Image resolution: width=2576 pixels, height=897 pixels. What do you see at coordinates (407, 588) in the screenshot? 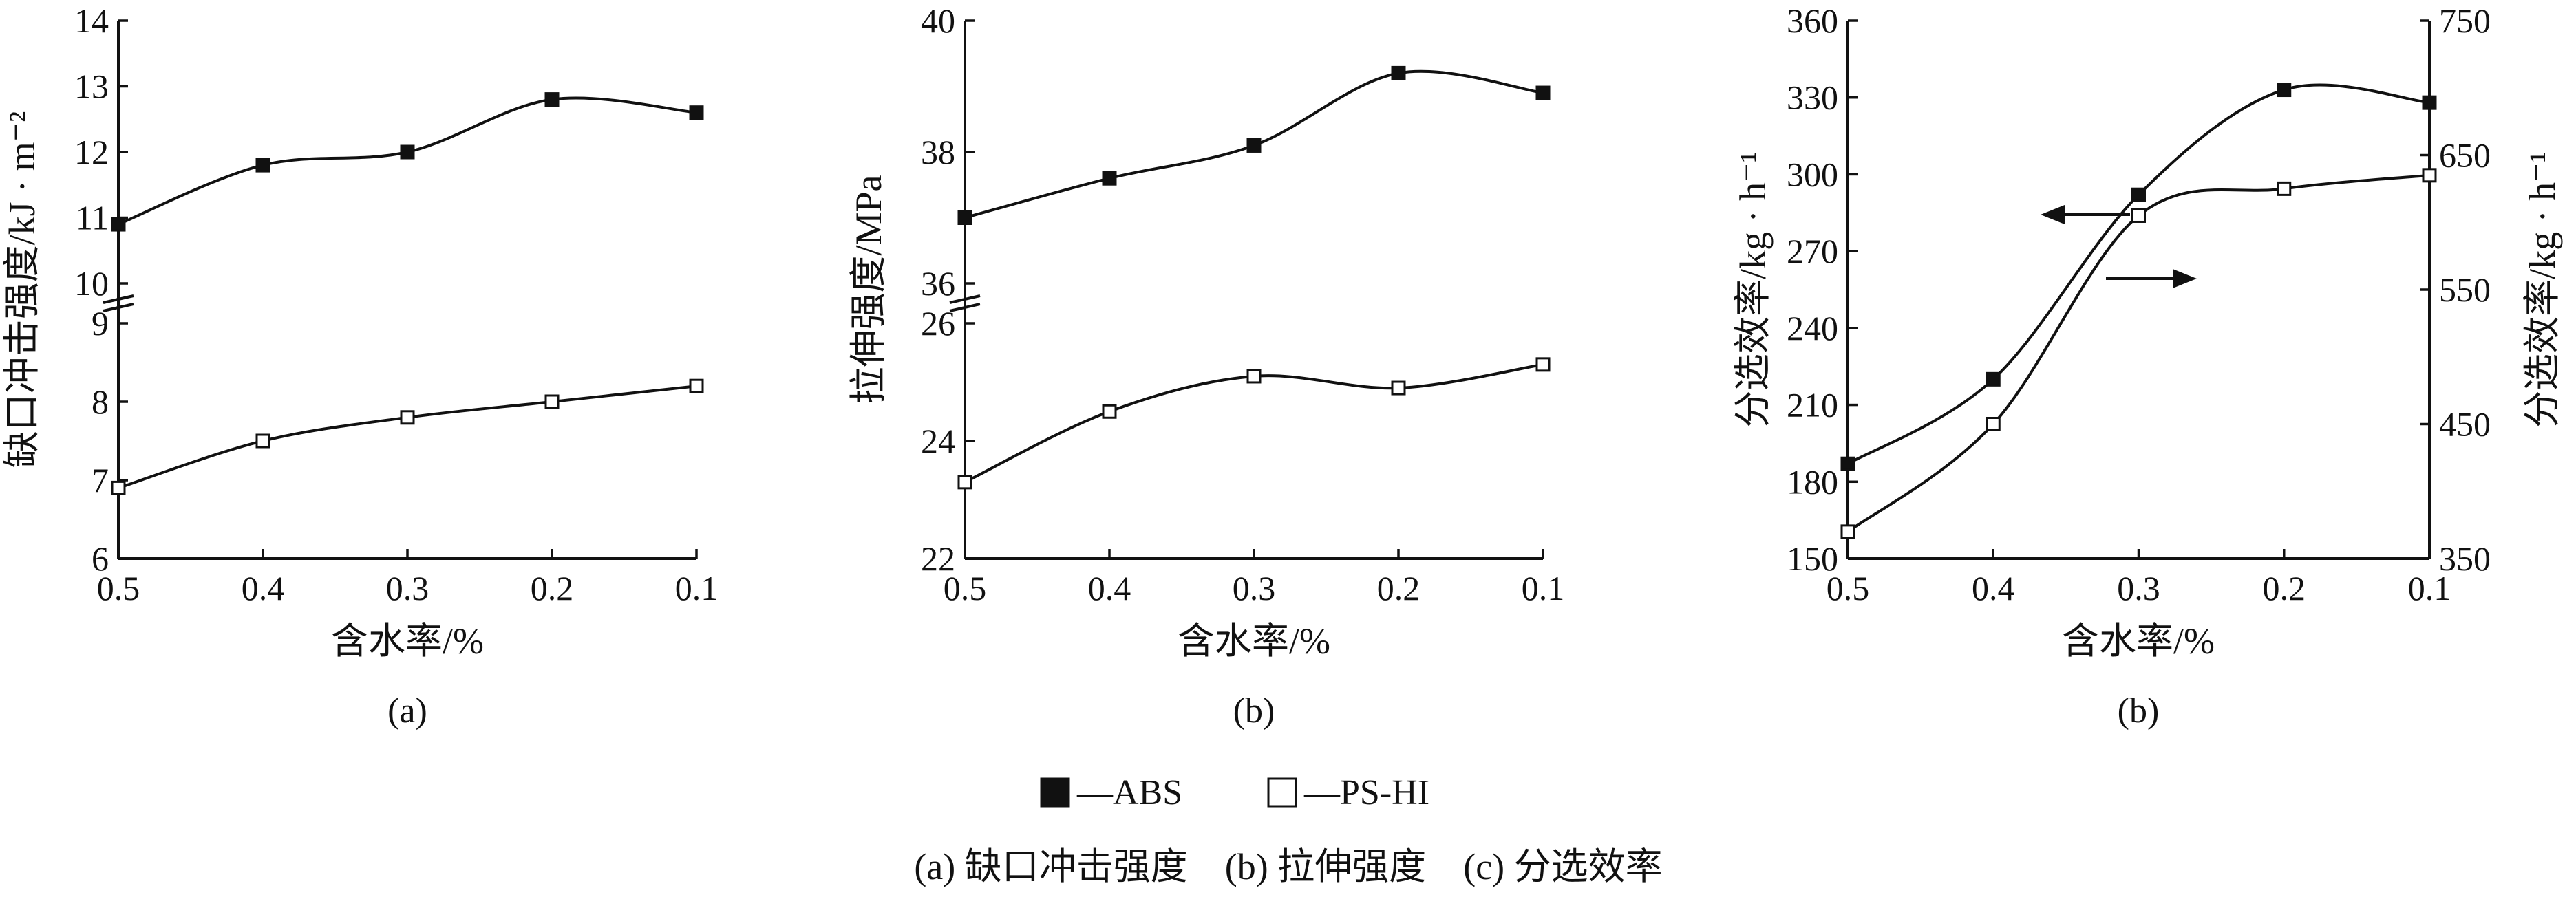
I see `a-xtick-label: 0.3` at bounding box center [407, 588].